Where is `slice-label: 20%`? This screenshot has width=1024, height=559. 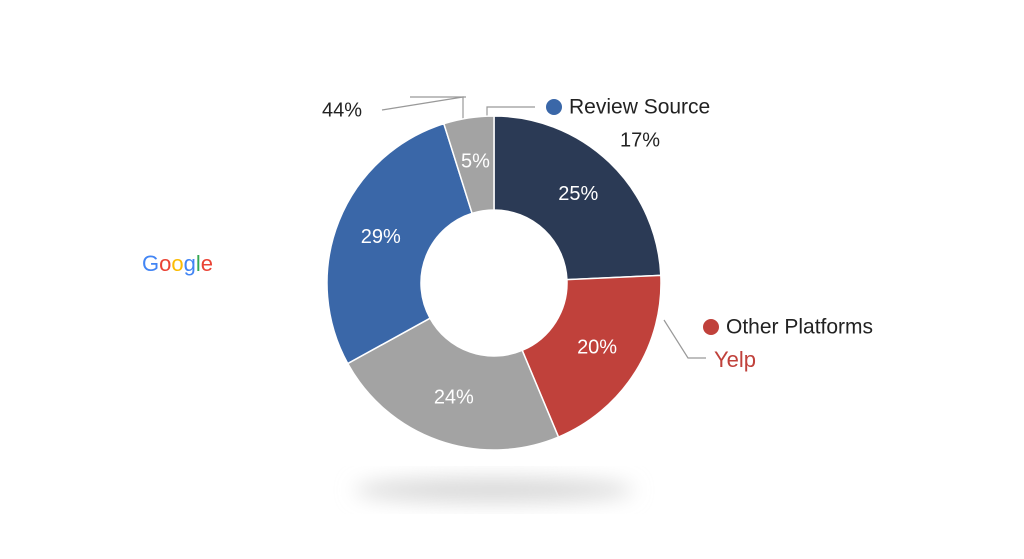
slice-label: 20% is located at coordinates (597, 348).